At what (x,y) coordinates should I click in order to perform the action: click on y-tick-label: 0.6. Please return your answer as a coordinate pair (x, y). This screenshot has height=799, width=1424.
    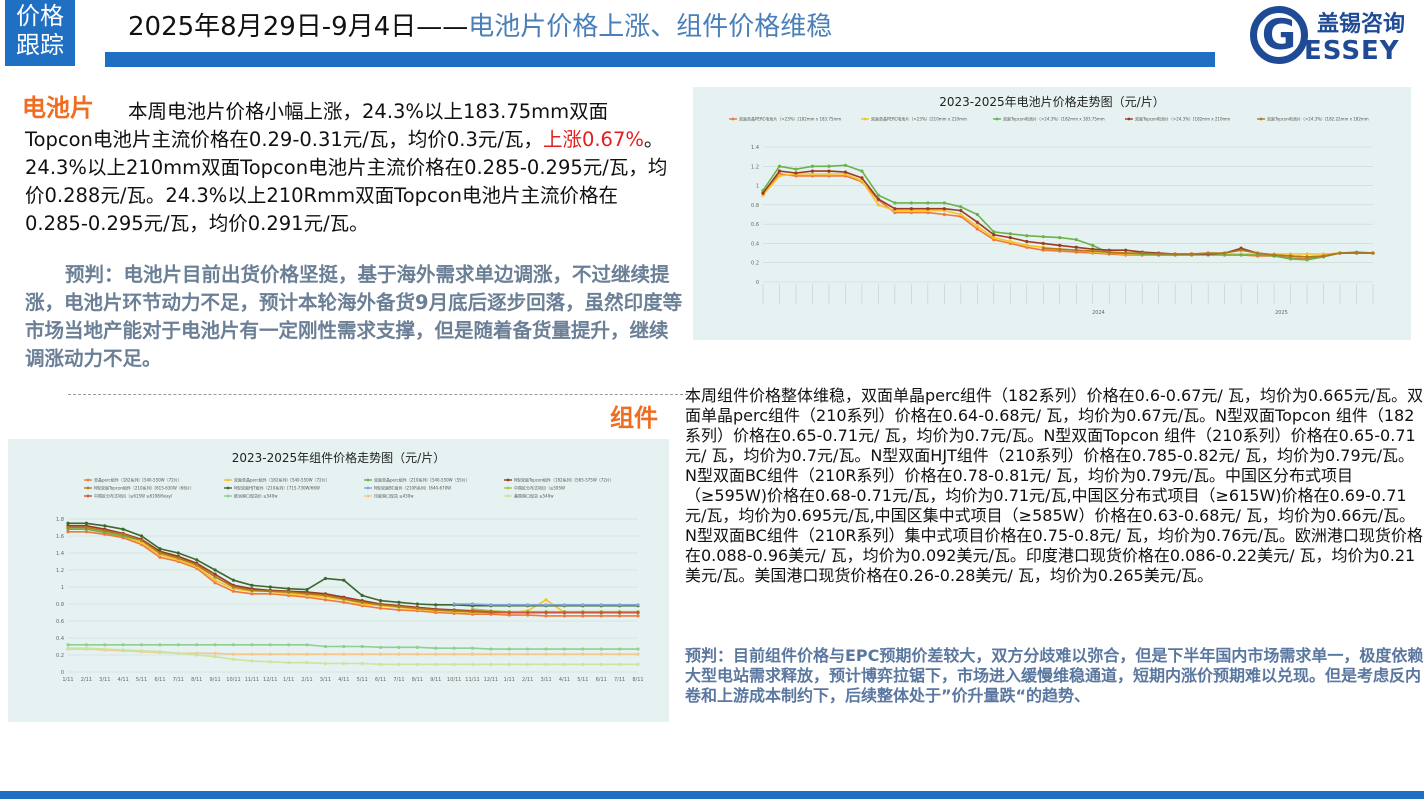
    Looking at the image, I should click on (60, 622).